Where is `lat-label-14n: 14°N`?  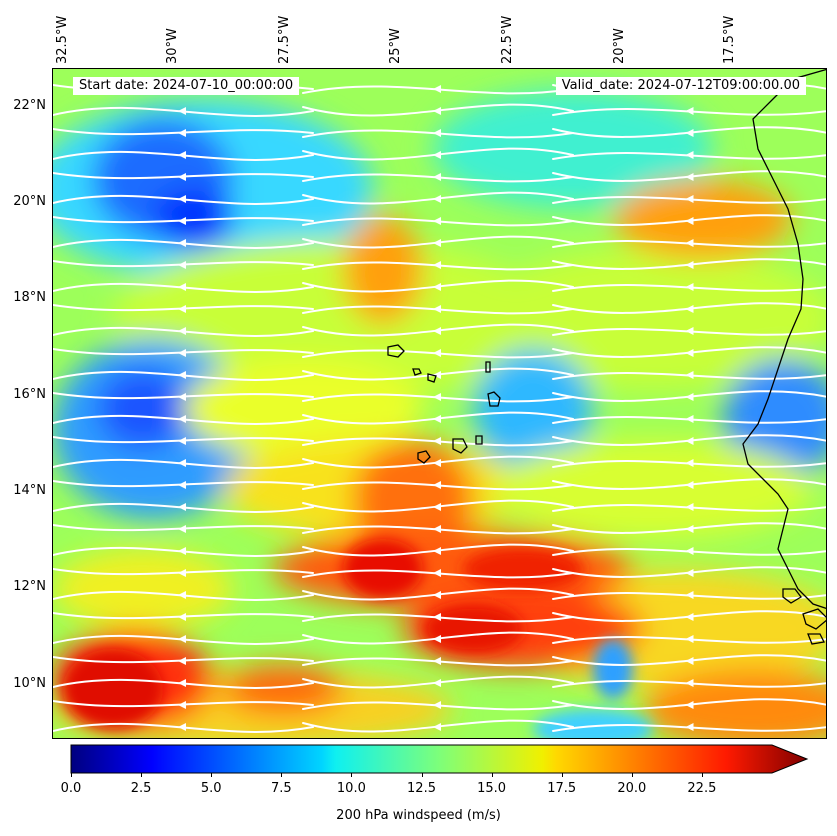 lat-label-14n: 14°N is located at coordinates (29, 490).